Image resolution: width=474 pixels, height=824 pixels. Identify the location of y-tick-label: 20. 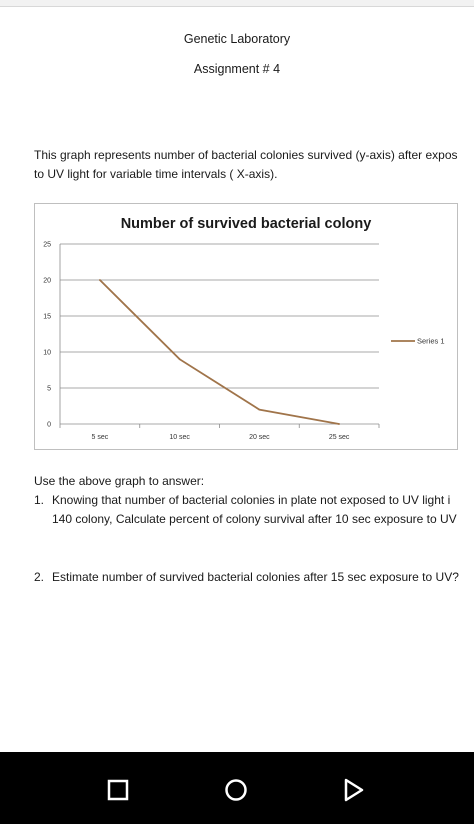
(47, 281).